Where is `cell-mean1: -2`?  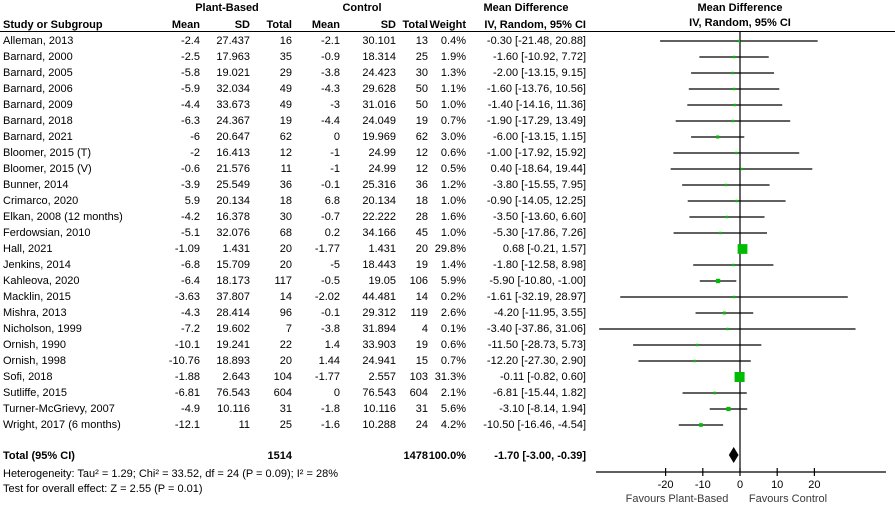
cell-mean1: -2 is located at coordinates (195, 153).